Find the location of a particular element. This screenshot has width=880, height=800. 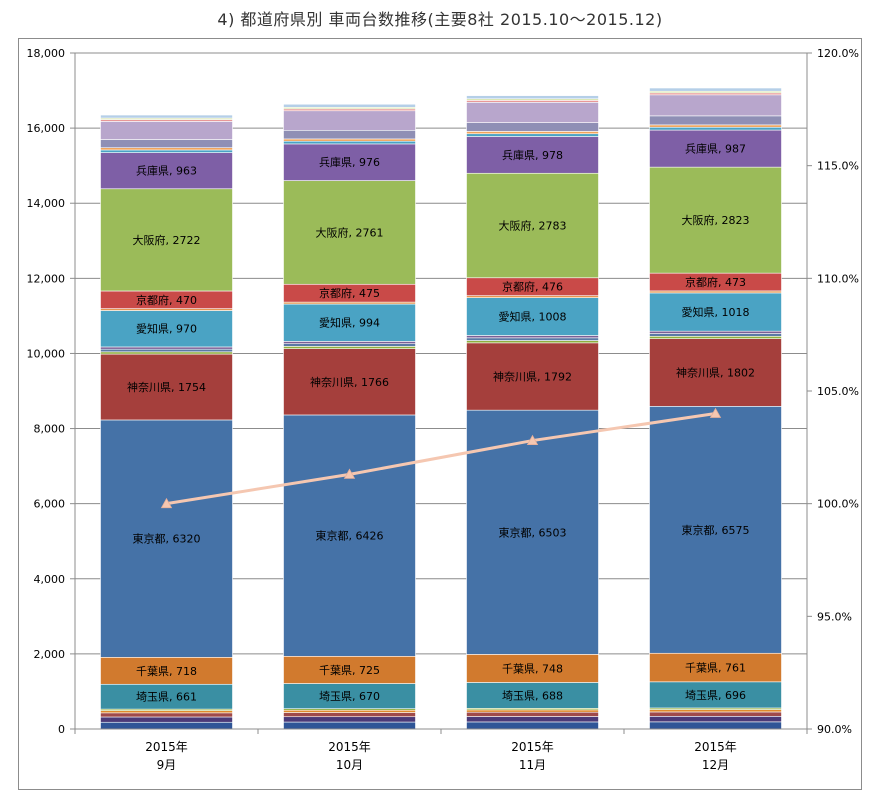

data-label: 兵庫県, 987 is located at coordinates (715, 149).